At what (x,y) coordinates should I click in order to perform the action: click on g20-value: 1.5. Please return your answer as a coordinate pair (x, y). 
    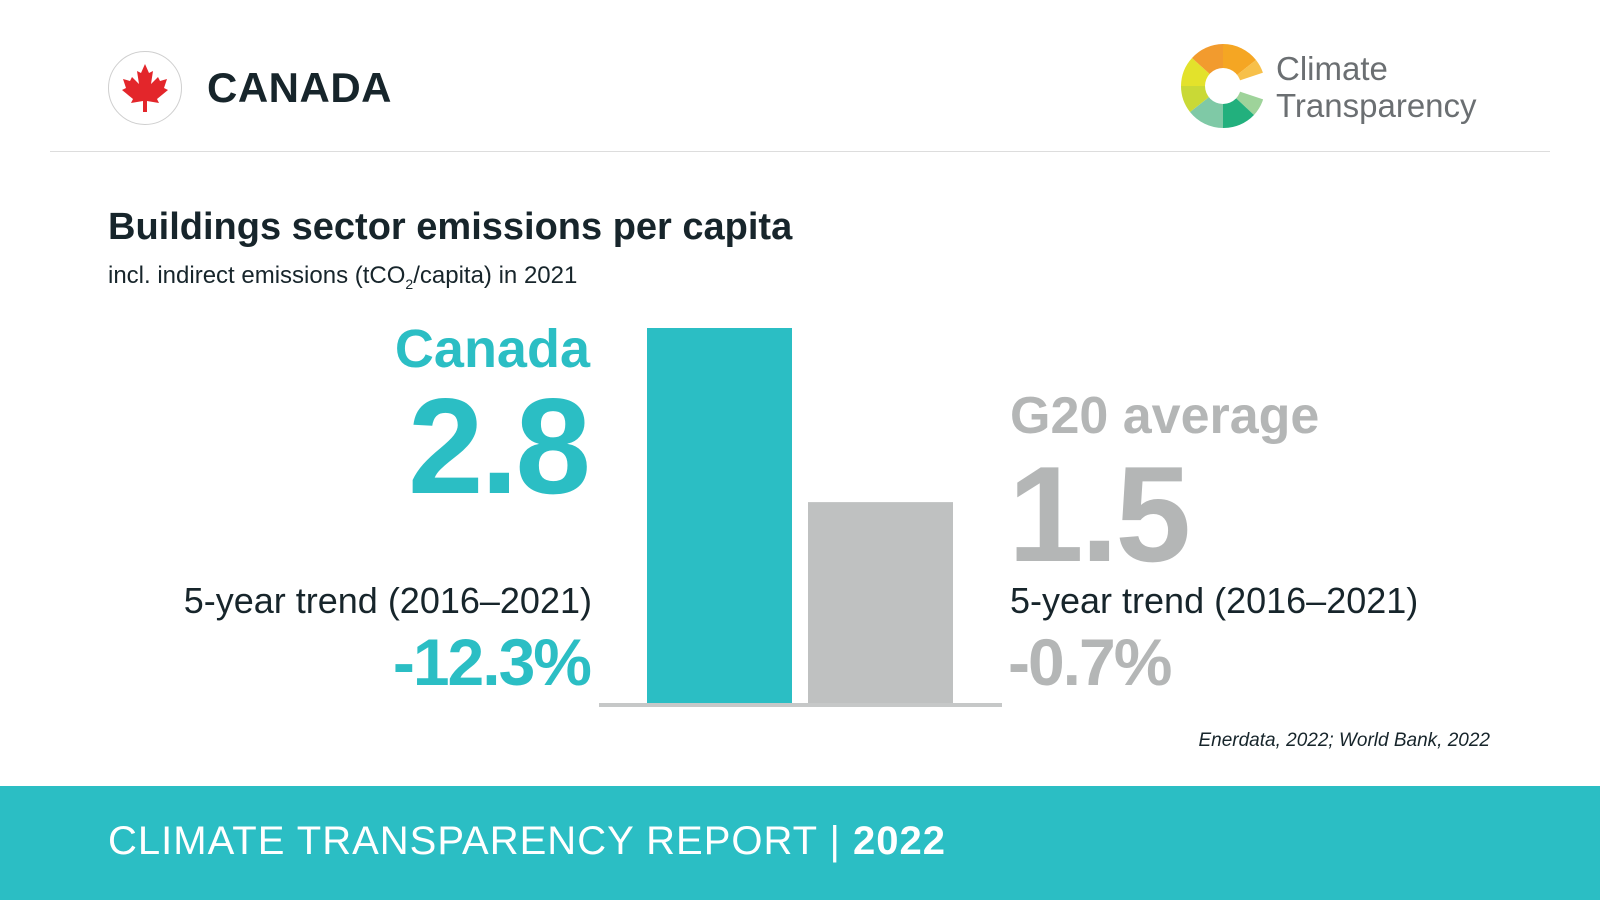
    Looking at the image, I should click on (1099, 514).